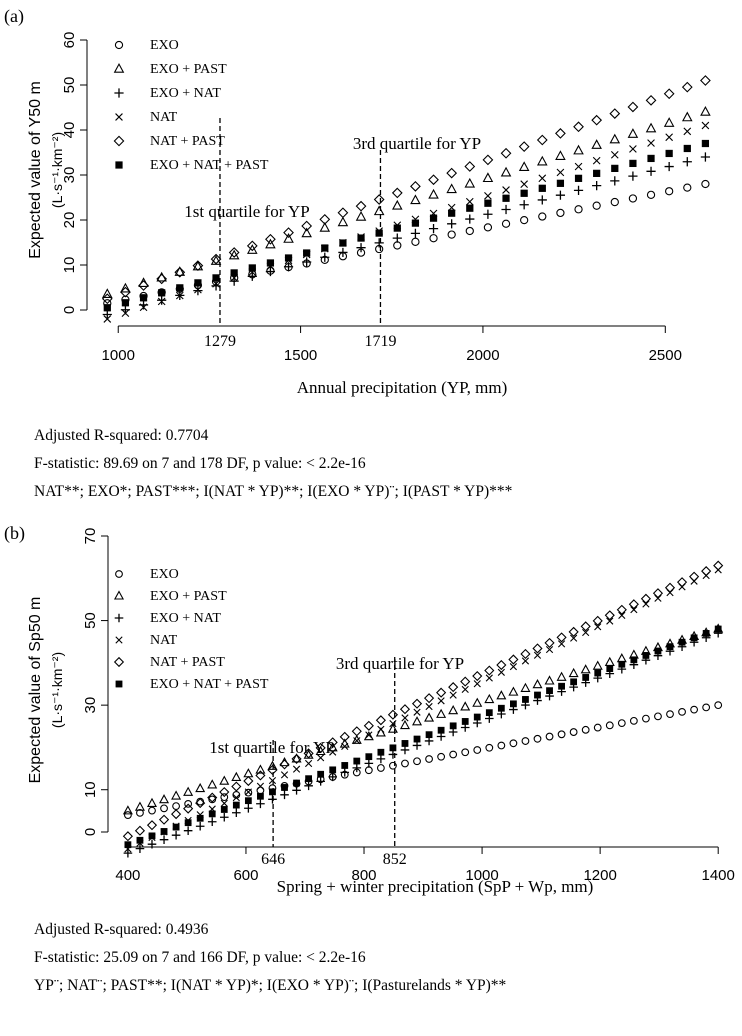  Describe the element at coordinates (119, 68) in the screenshot. I see `legend-symbol-triangle` at that location.